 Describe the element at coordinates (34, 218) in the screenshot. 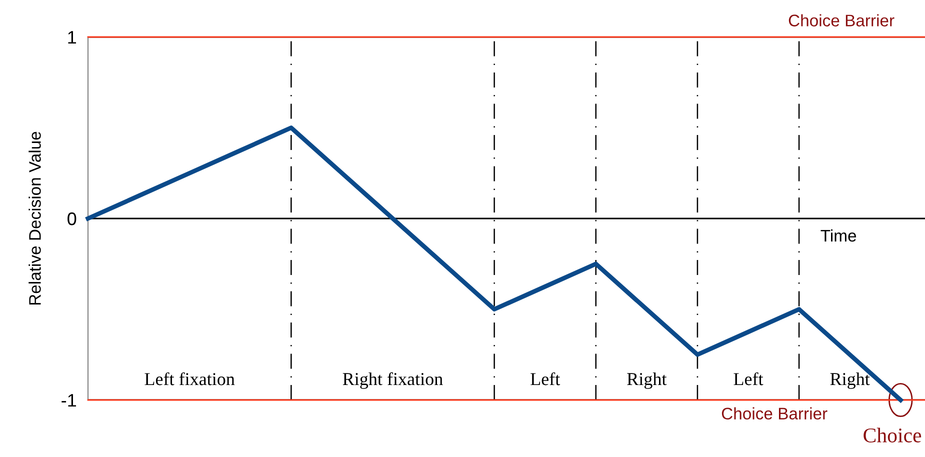

I see `y-axis-title: Relative Decision Value` at that location.